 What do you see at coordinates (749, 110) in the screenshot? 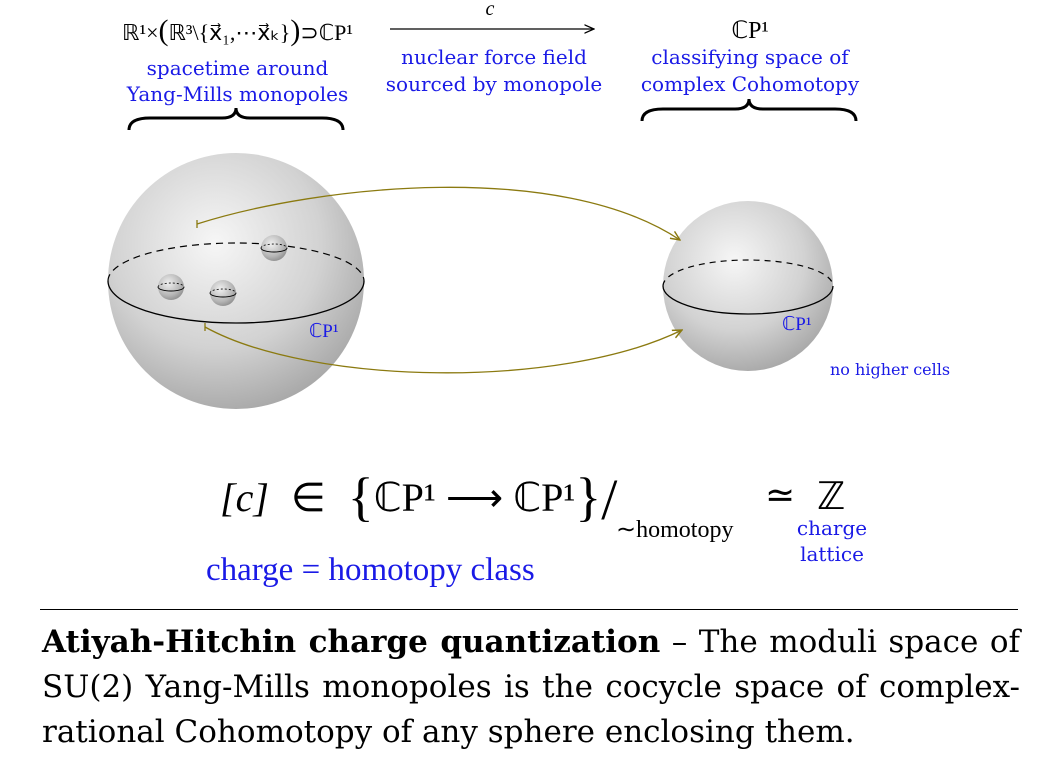
I see `right-brace` at bounding box center [749, 110].